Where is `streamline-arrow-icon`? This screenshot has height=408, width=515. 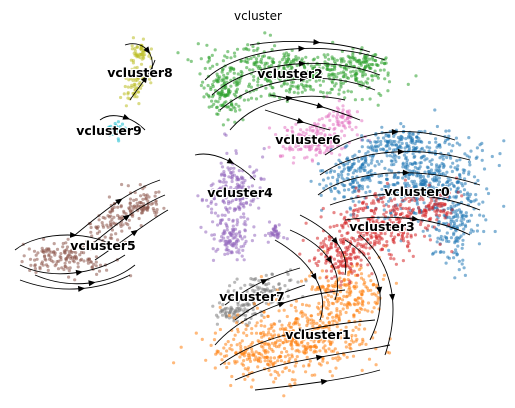
streamline-arrow-icon is located at coordinates (313, 276).